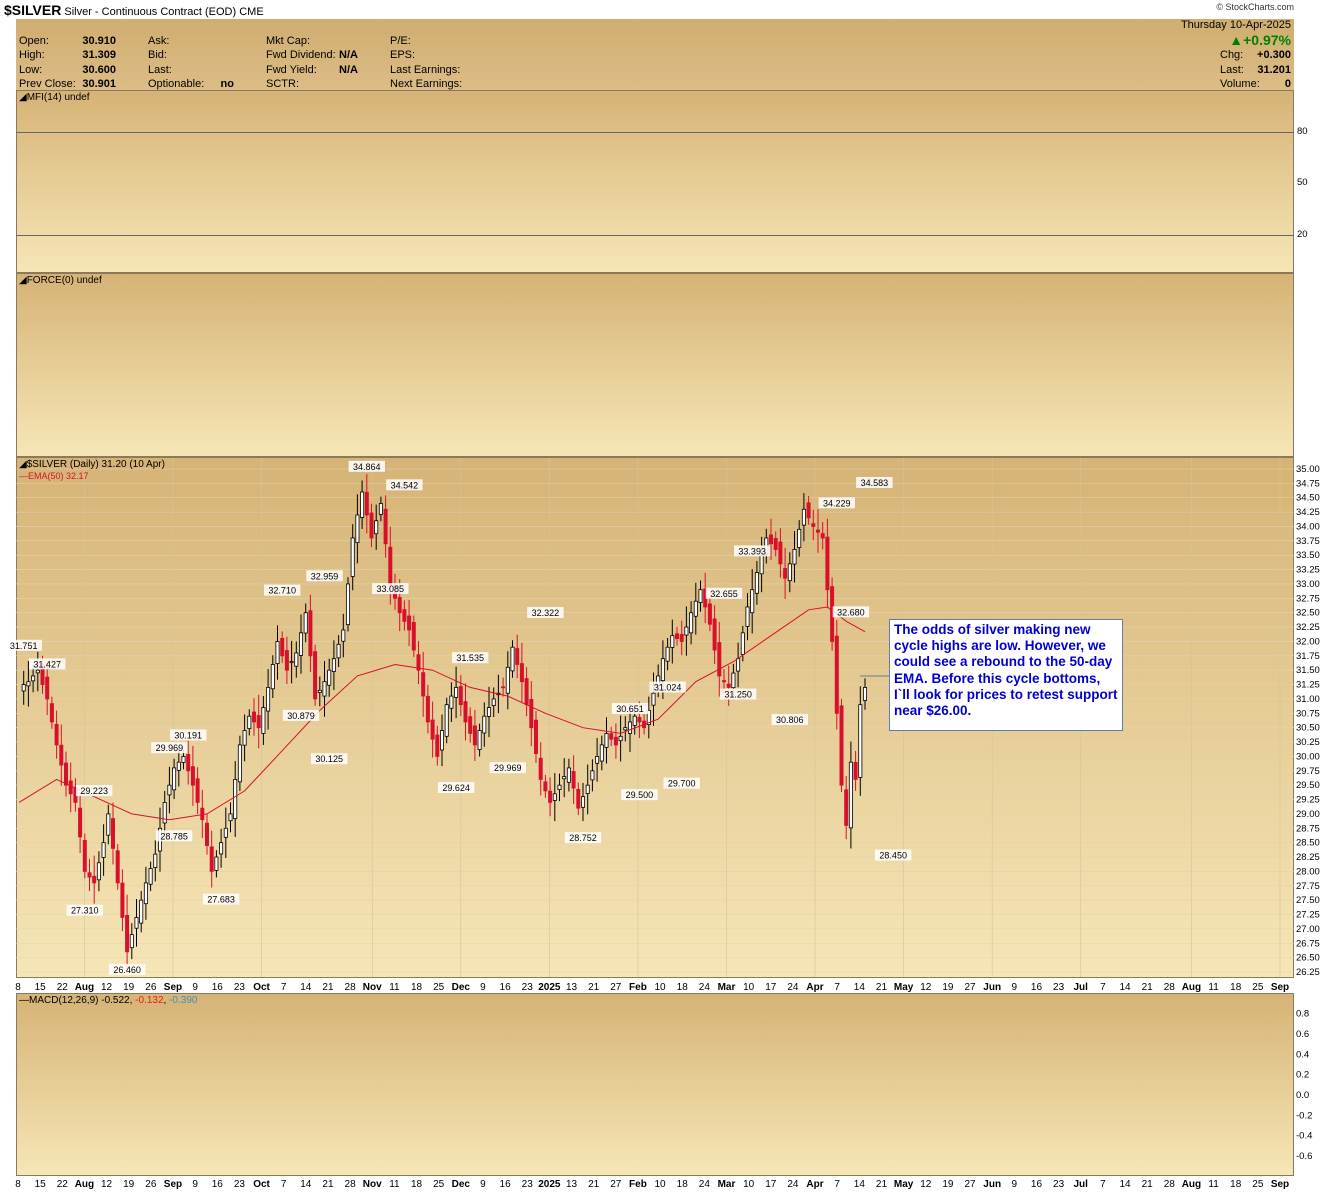  Describe the element at coordinates (251, 12) in the screenshot. I see `exchange: CME` at that location.